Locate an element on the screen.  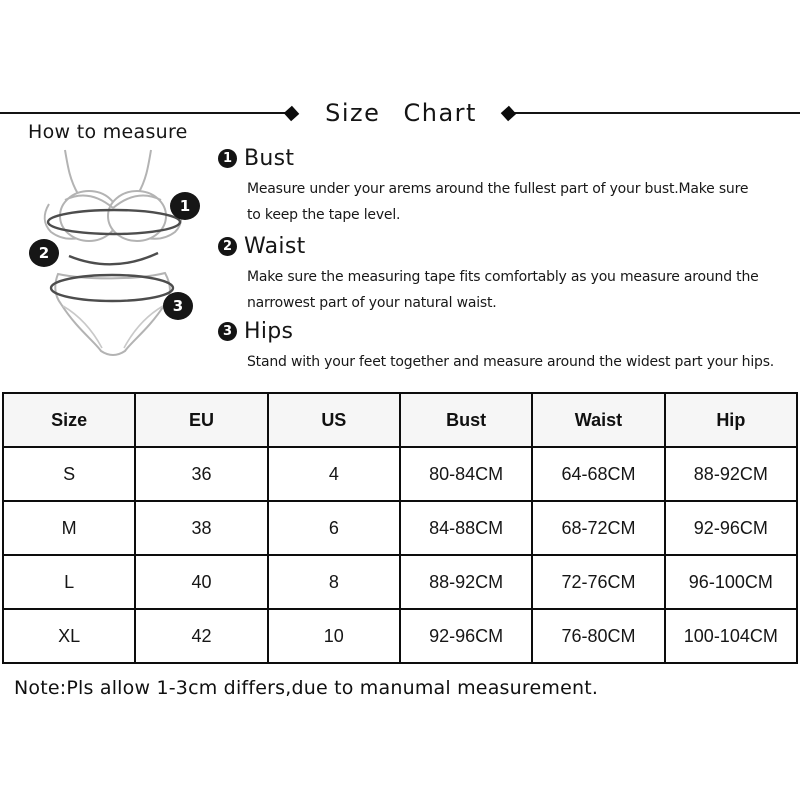
cell-bust: 88-92CM is located at coordinates (466, 582).